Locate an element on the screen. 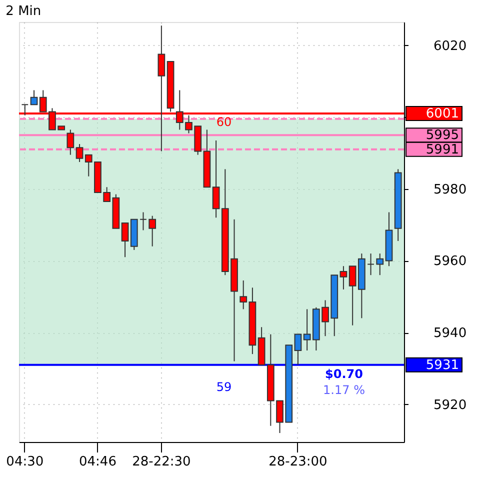 The width and height of the screenshot is (491, 491). x-tick-label: 04:30 is located at coordinates (25, 462).